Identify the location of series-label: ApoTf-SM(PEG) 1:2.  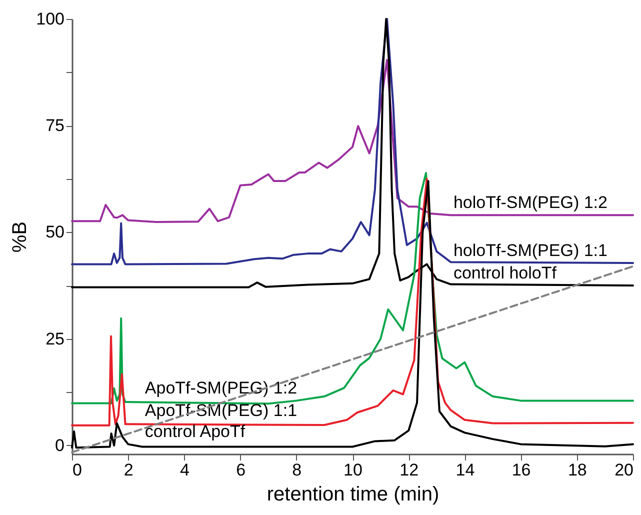
(221, 388).